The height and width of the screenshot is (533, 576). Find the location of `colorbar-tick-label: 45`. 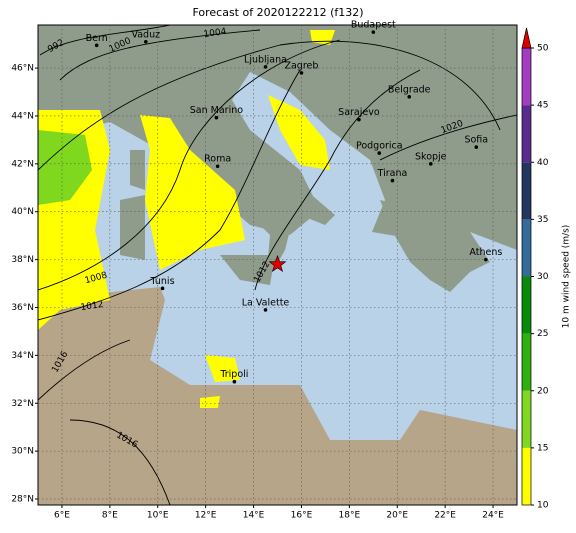

colorbar-tick-label: 45 is located at coordinates (542, 106).